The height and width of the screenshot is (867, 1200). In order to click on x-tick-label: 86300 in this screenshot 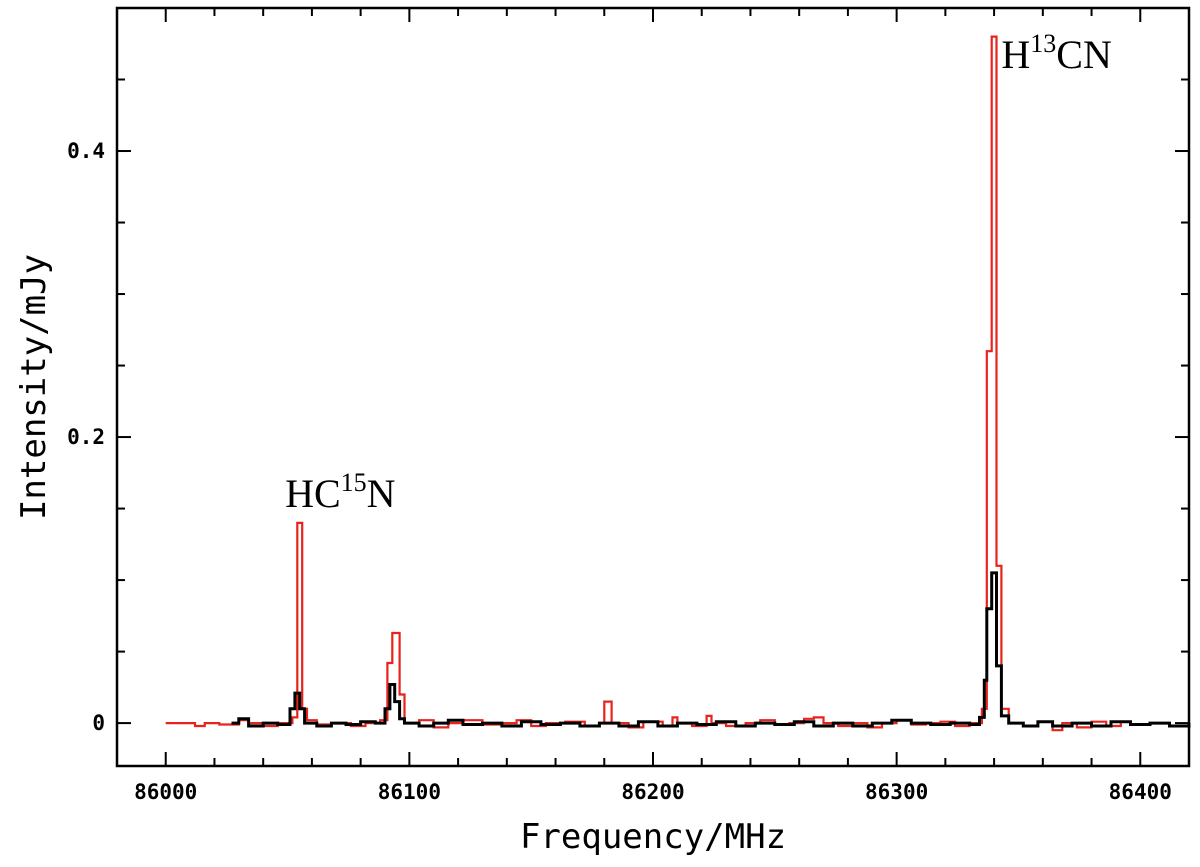, I will do `click(896, 792)`.